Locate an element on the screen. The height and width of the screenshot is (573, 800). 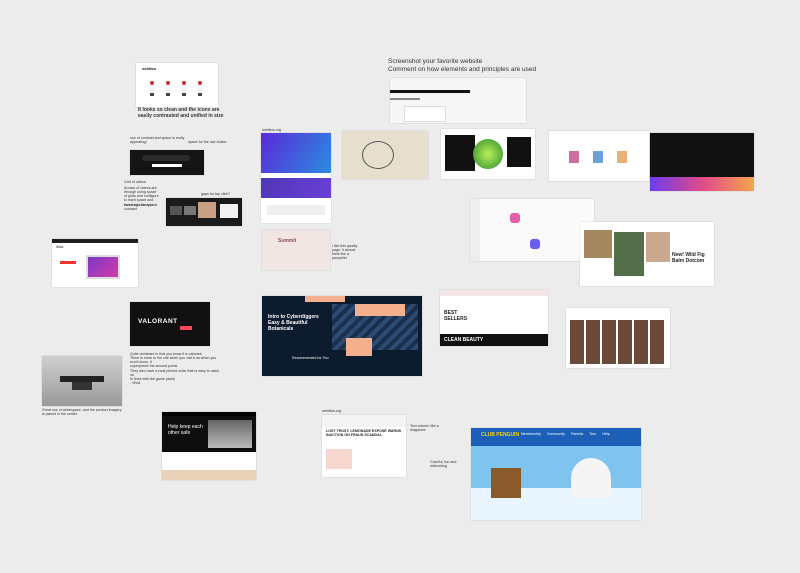
beauty-footer: CLEAN BEAUTY is located at coordinates (464, 340).